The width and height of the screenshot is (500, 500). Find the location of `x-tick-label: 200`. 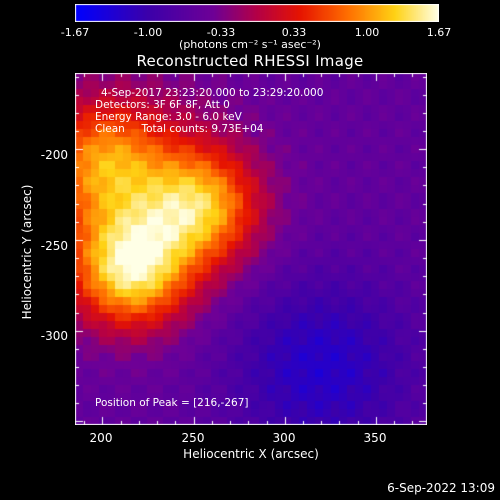

x-tick-label: 200 is located at coordinates (101, 438).